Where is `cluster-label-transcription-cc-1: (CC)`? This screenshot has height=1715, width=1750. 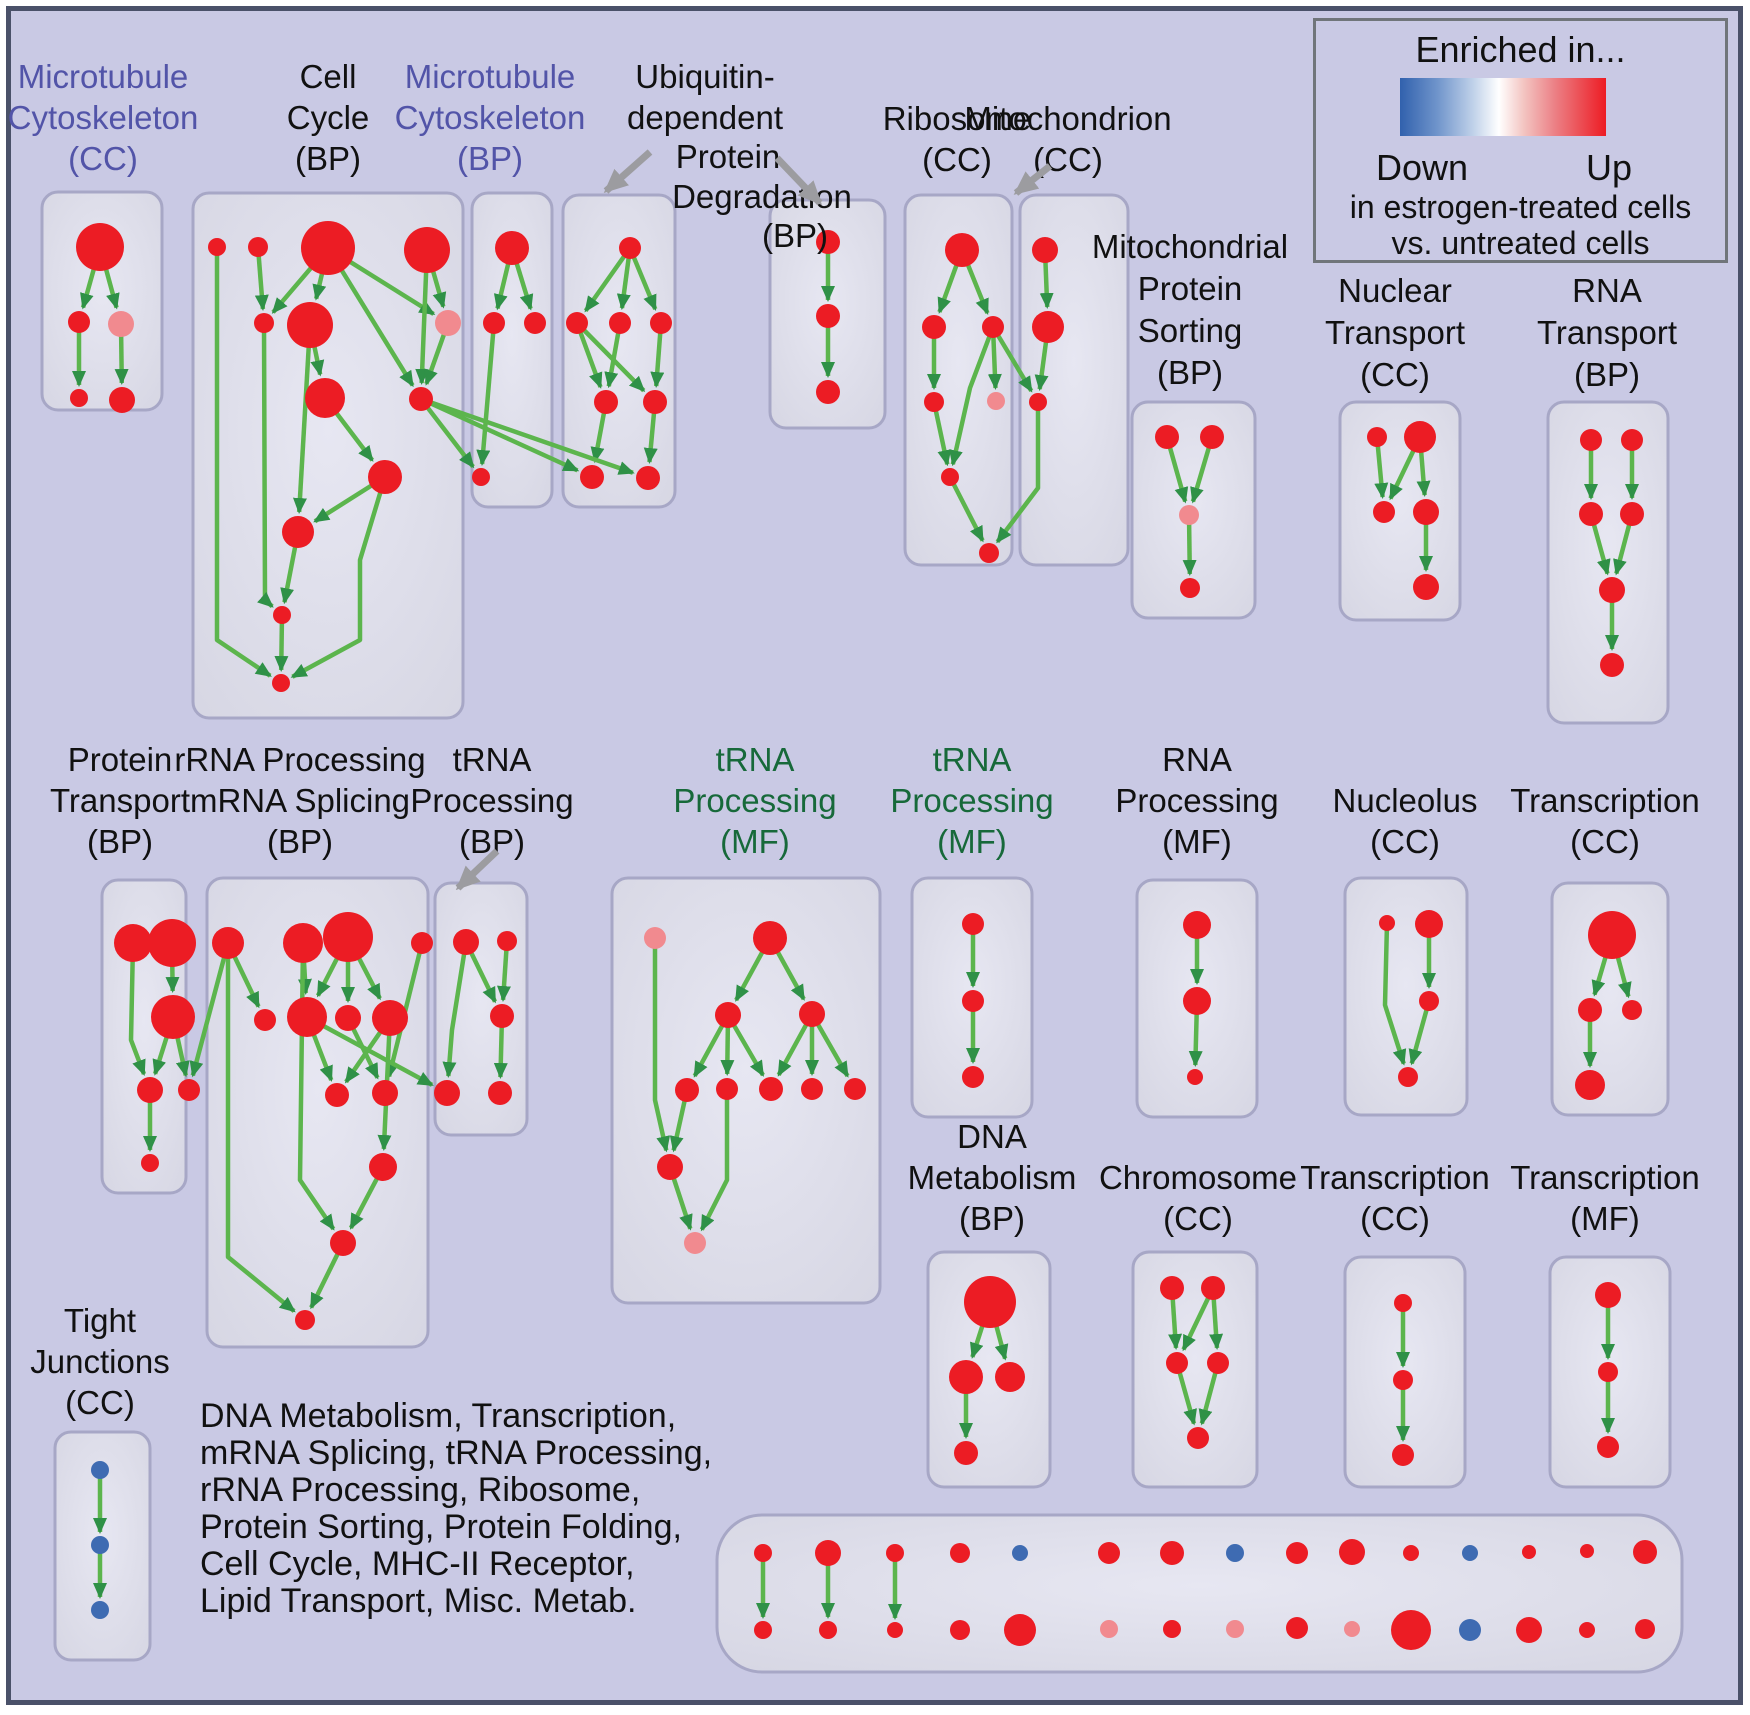
cluster-label-transcription-cc-1: (CC) is located at coordinates (1605, 841).